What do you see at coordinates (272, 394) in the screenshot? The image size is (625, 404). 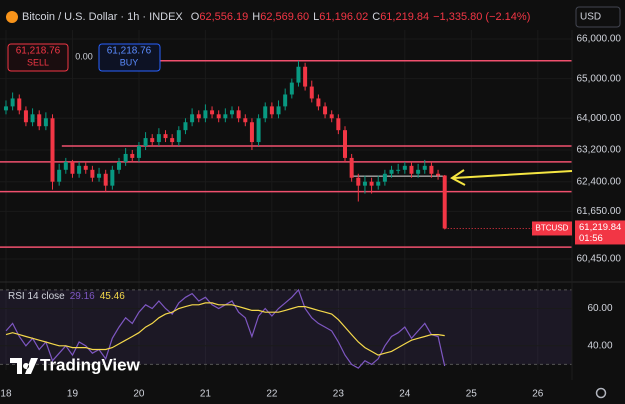 I see `x-tick-label: 22` at bounding box center [272, 394].